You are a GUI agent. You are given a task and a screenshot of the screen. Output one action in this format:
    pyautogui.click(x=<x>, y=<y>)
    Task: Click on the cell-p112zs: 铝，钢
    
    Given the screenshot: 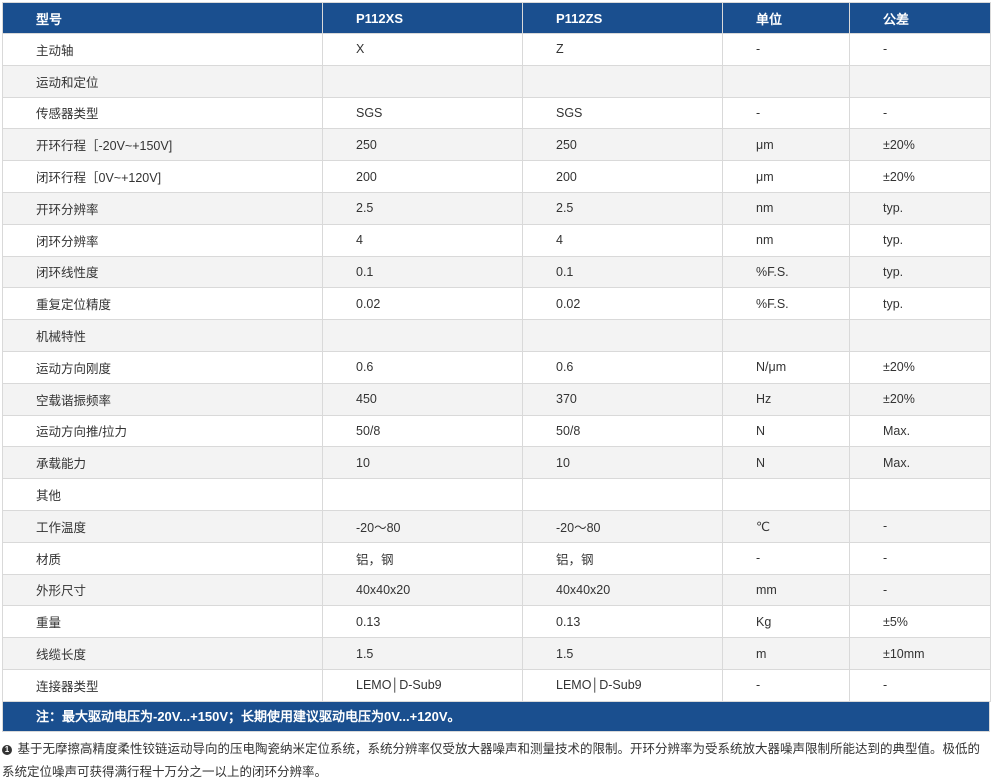 What is the action you would take?
    pyautogui.click(x=622, y=558)
    